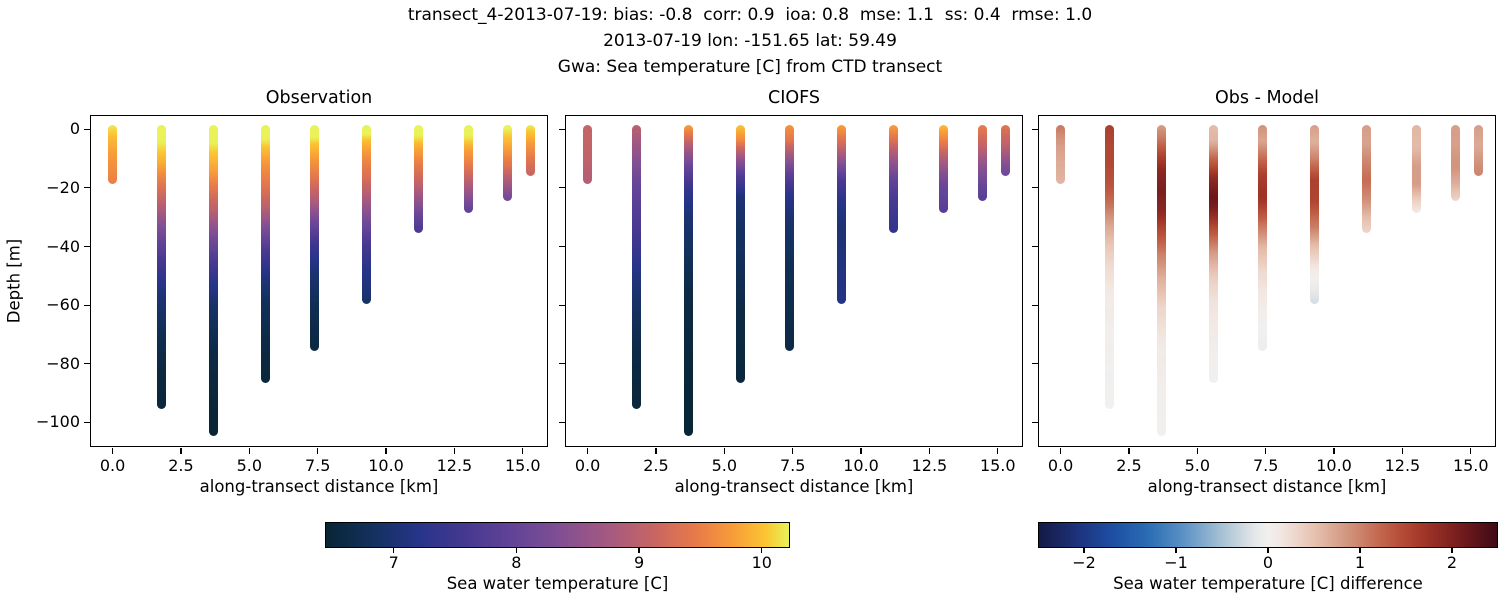 This screenshot has width=1500, height=600. What do you see at coordinates (1267, 486) in the screenshot?
I see `x-axis-label-obs-minus-model: along-transect distance [km]` at bounding box center [1267, 486].